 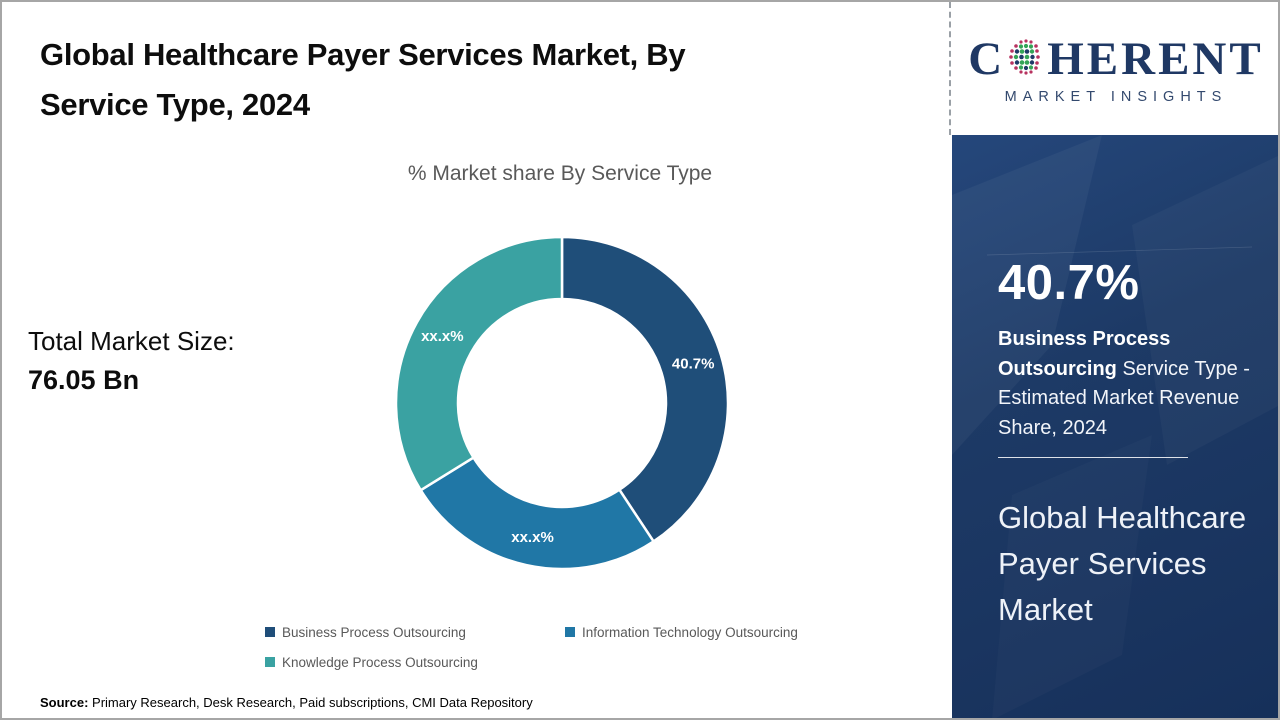 I want to click on coherent-logo: C HERENT, so click(x=1115, y=59).